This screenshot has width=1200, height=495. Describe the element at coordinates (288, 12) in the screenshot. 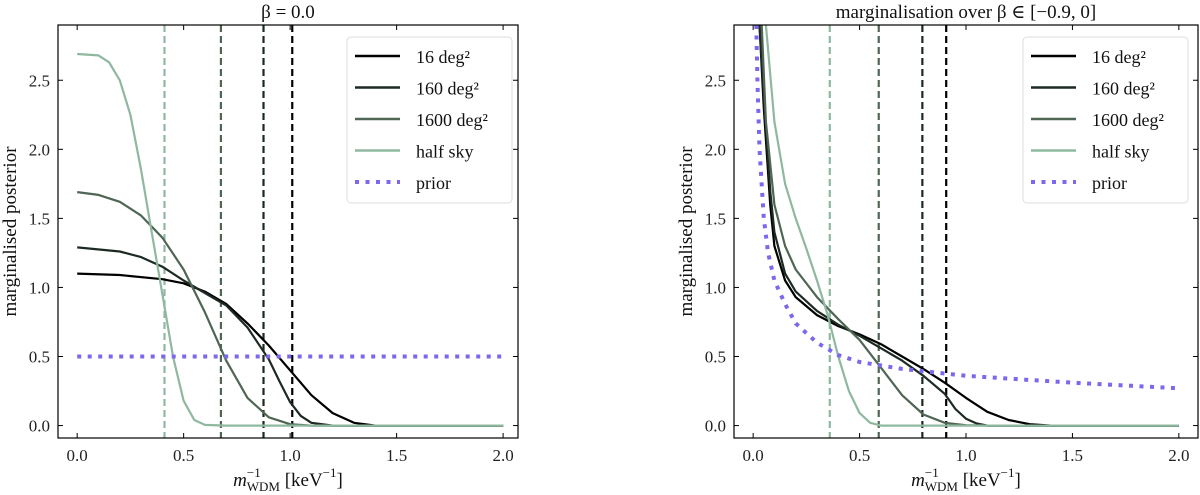

I see `chart-title: β = 0.0` at that location.